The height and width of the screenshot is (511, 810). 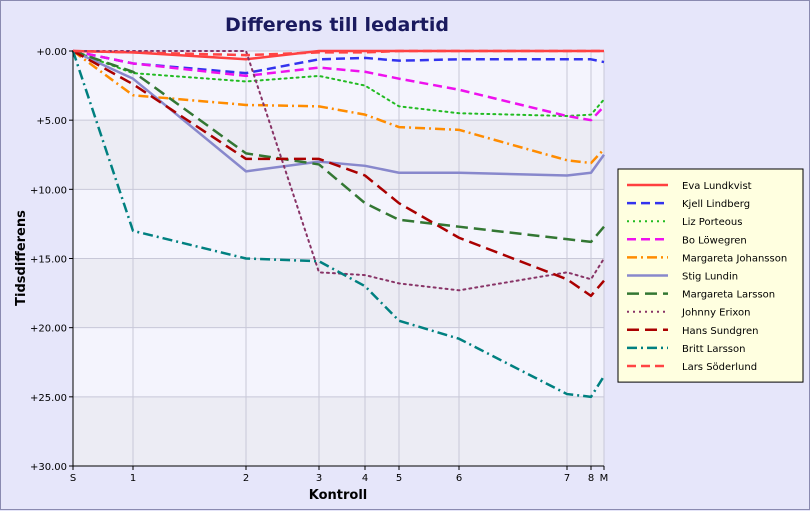 I want to click on x-tick-label: 4, so click(x=365, y=478).